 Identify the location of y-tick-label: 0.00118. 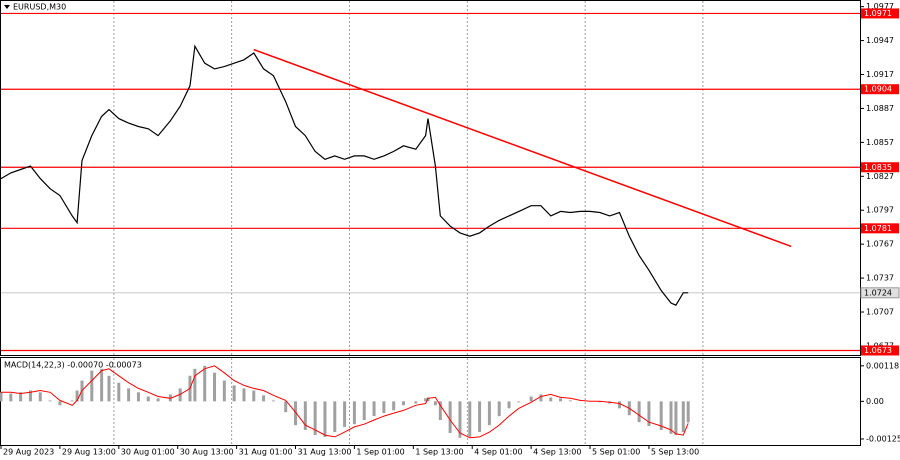
(882, 365).